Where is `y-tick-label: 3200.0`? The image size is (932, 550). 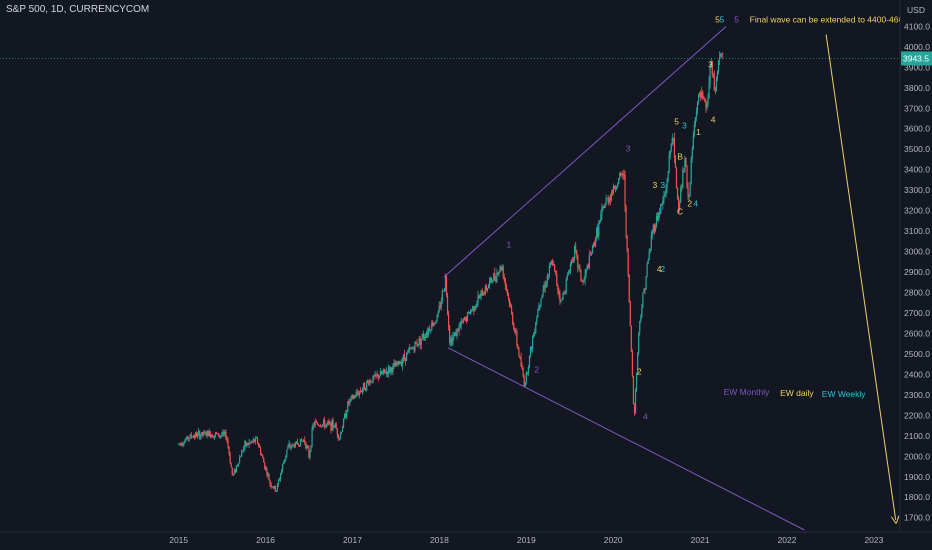
y-tick-label: 3200.0 is located at coordinates (917, 211).